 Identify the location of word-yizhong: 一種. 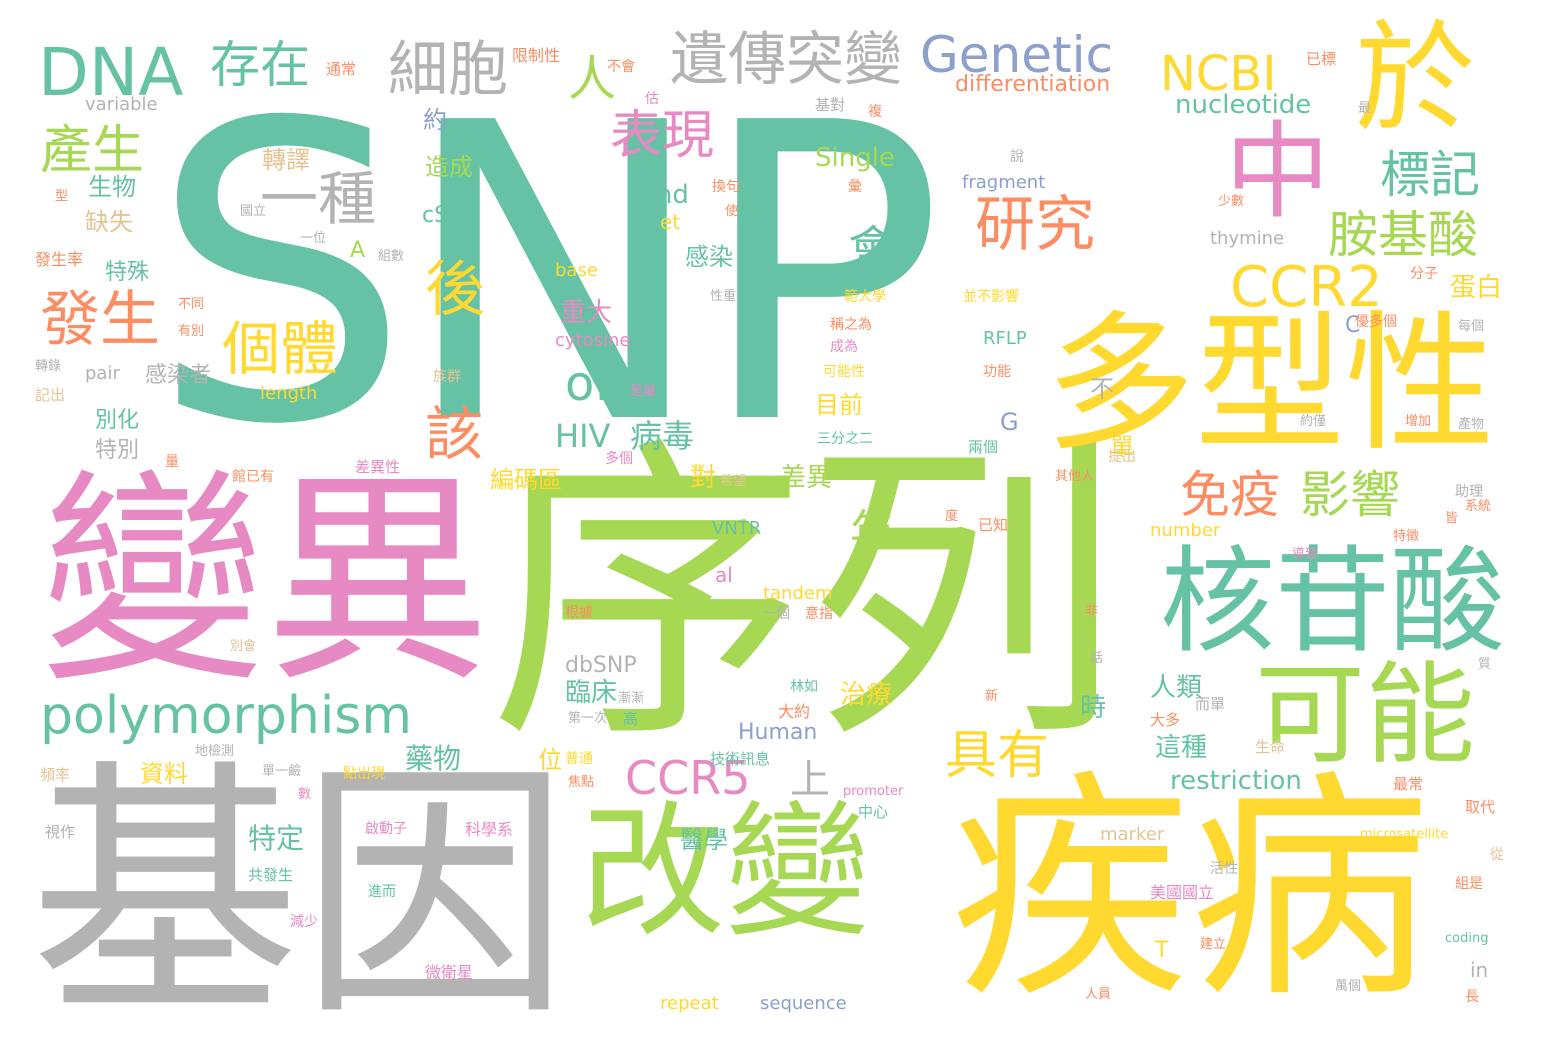
(318, 199).